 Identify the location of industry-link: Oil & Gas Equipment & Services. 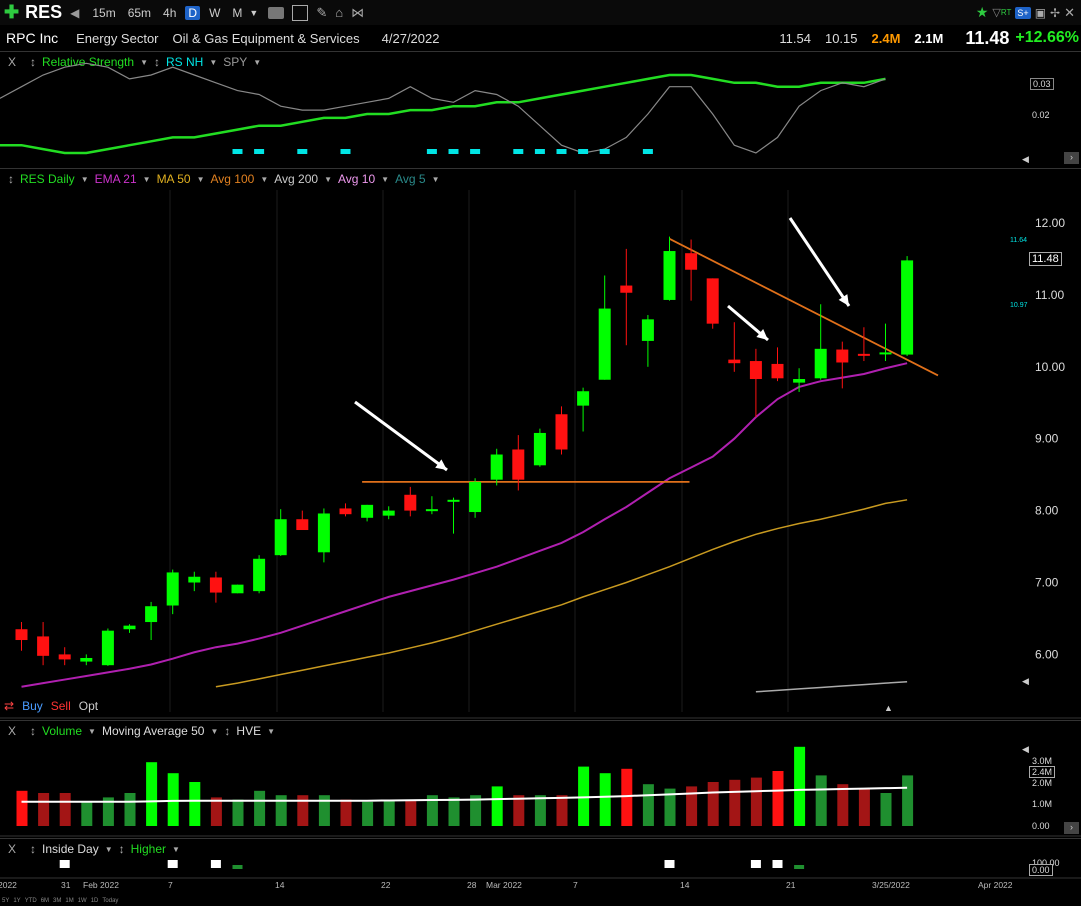
(266, 38).